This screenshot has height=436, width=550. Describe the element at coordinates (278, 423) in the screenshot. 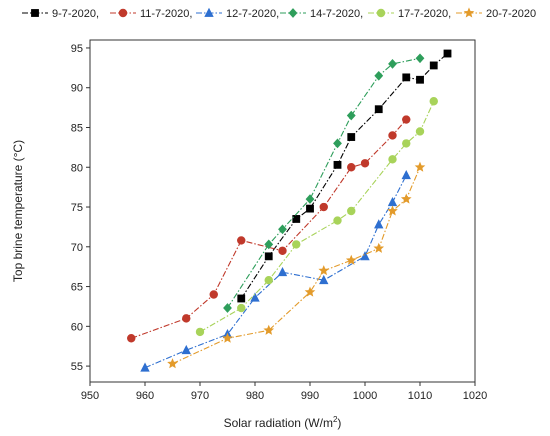

I see `x-axis-title-main: Solar radiation (W/m` at that location.